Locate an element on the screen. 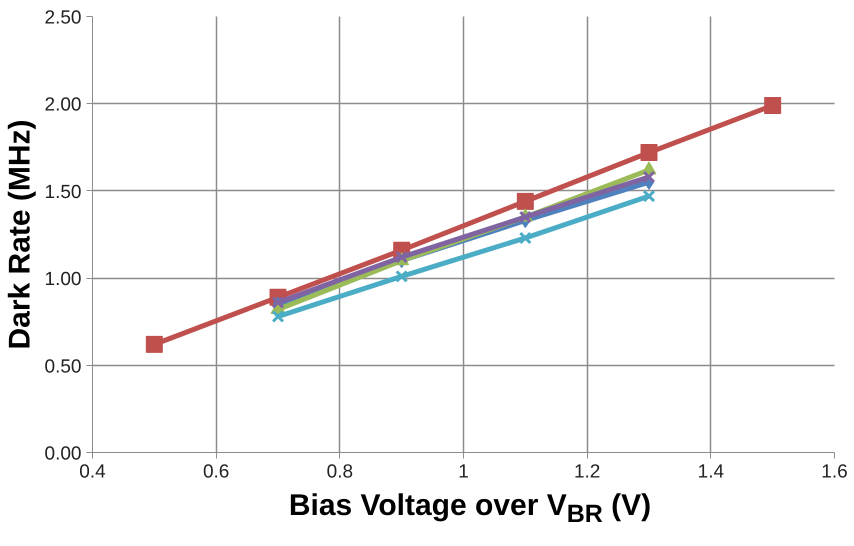 This screenshot has width=854, height=546. y-tick-label: 2.50 is located at coordinates (63, 18).